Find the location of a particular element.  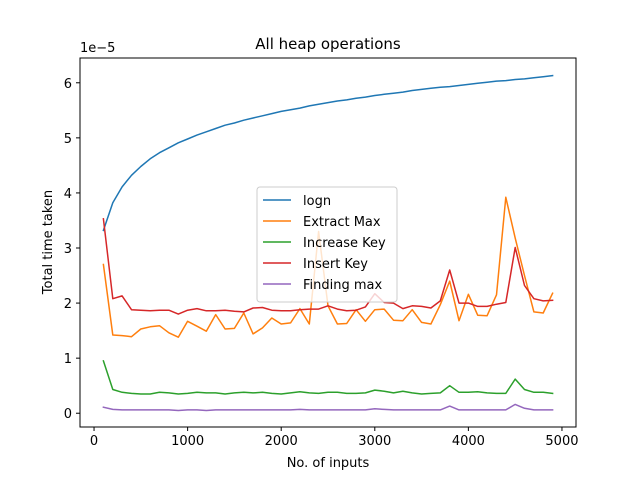

y-tick-label: 2 is located at coordinates (68, 304).